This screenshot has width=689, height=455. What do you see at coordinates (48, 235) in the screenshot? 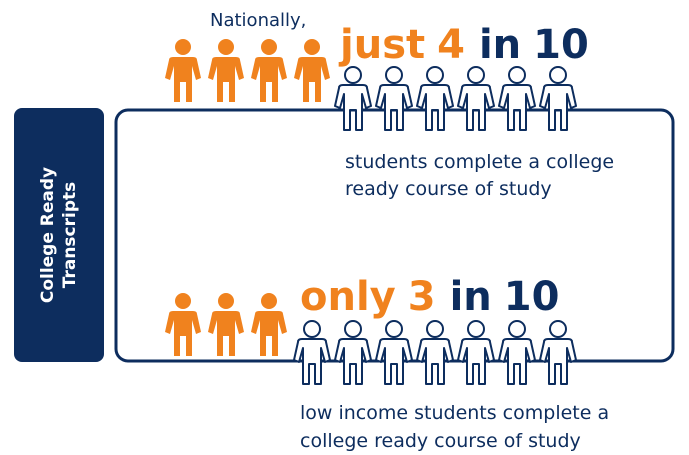
I see `side-label-line: College Ready` at bounding box center [48, 235].